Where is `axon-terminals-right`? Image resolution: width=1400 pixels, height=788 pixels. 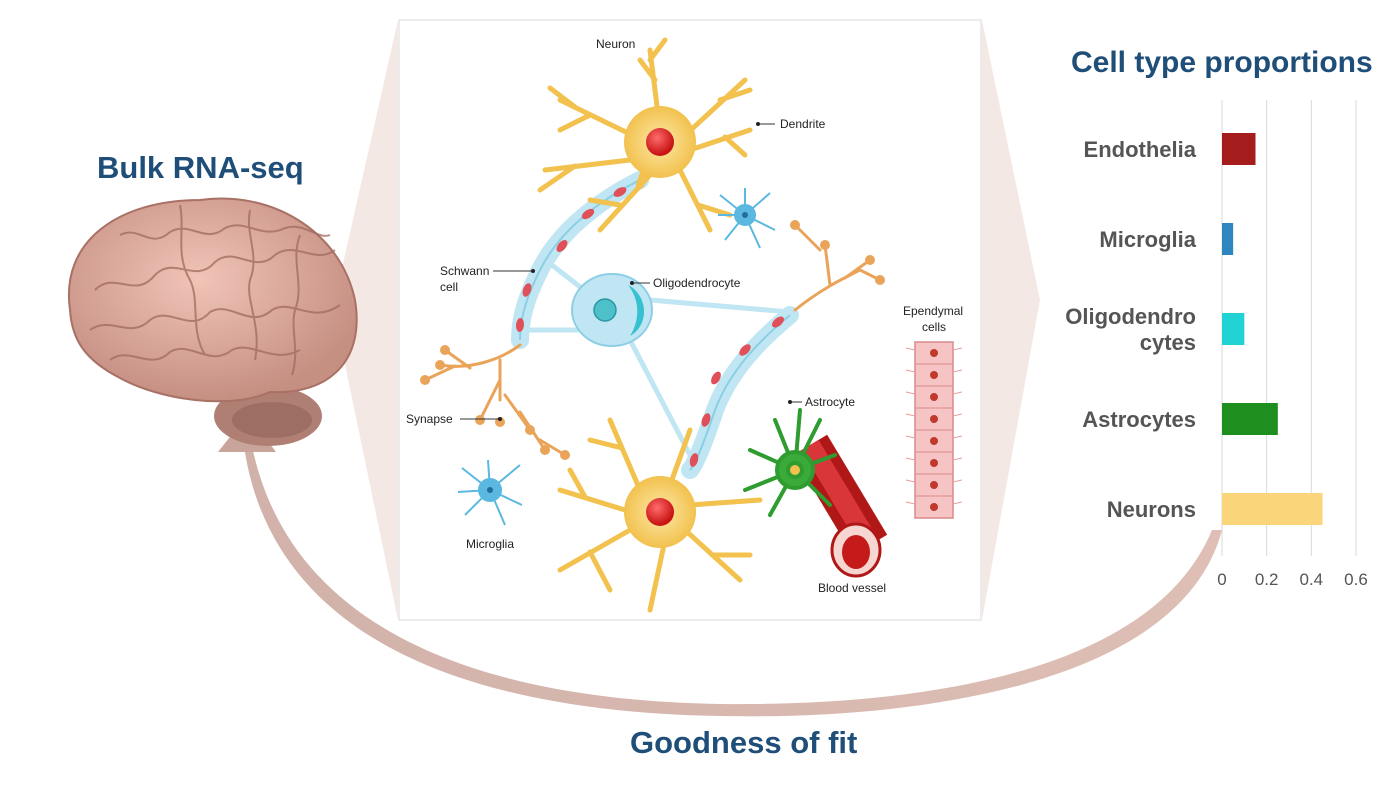 axon-terminals-right is located at coordinates (837, 266).